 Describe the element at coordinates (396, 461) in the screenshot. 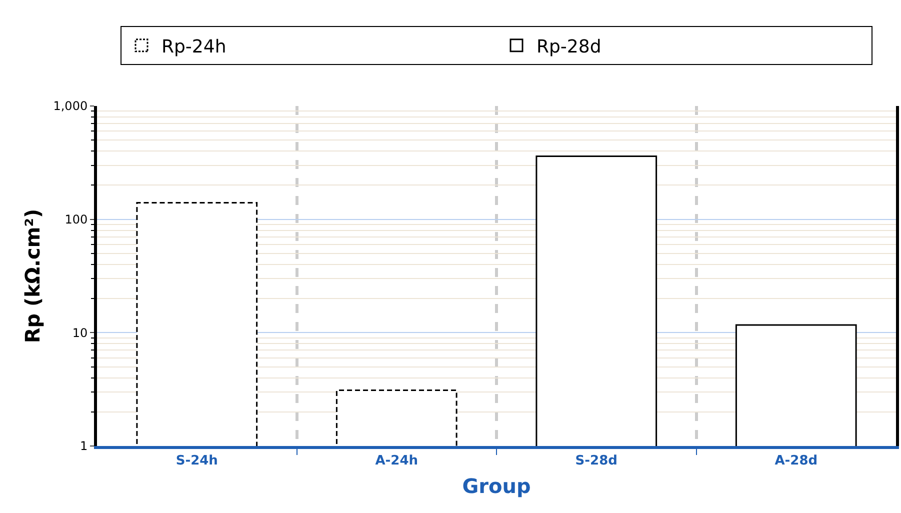

I see `x-tick-label: A-24h` at that location.